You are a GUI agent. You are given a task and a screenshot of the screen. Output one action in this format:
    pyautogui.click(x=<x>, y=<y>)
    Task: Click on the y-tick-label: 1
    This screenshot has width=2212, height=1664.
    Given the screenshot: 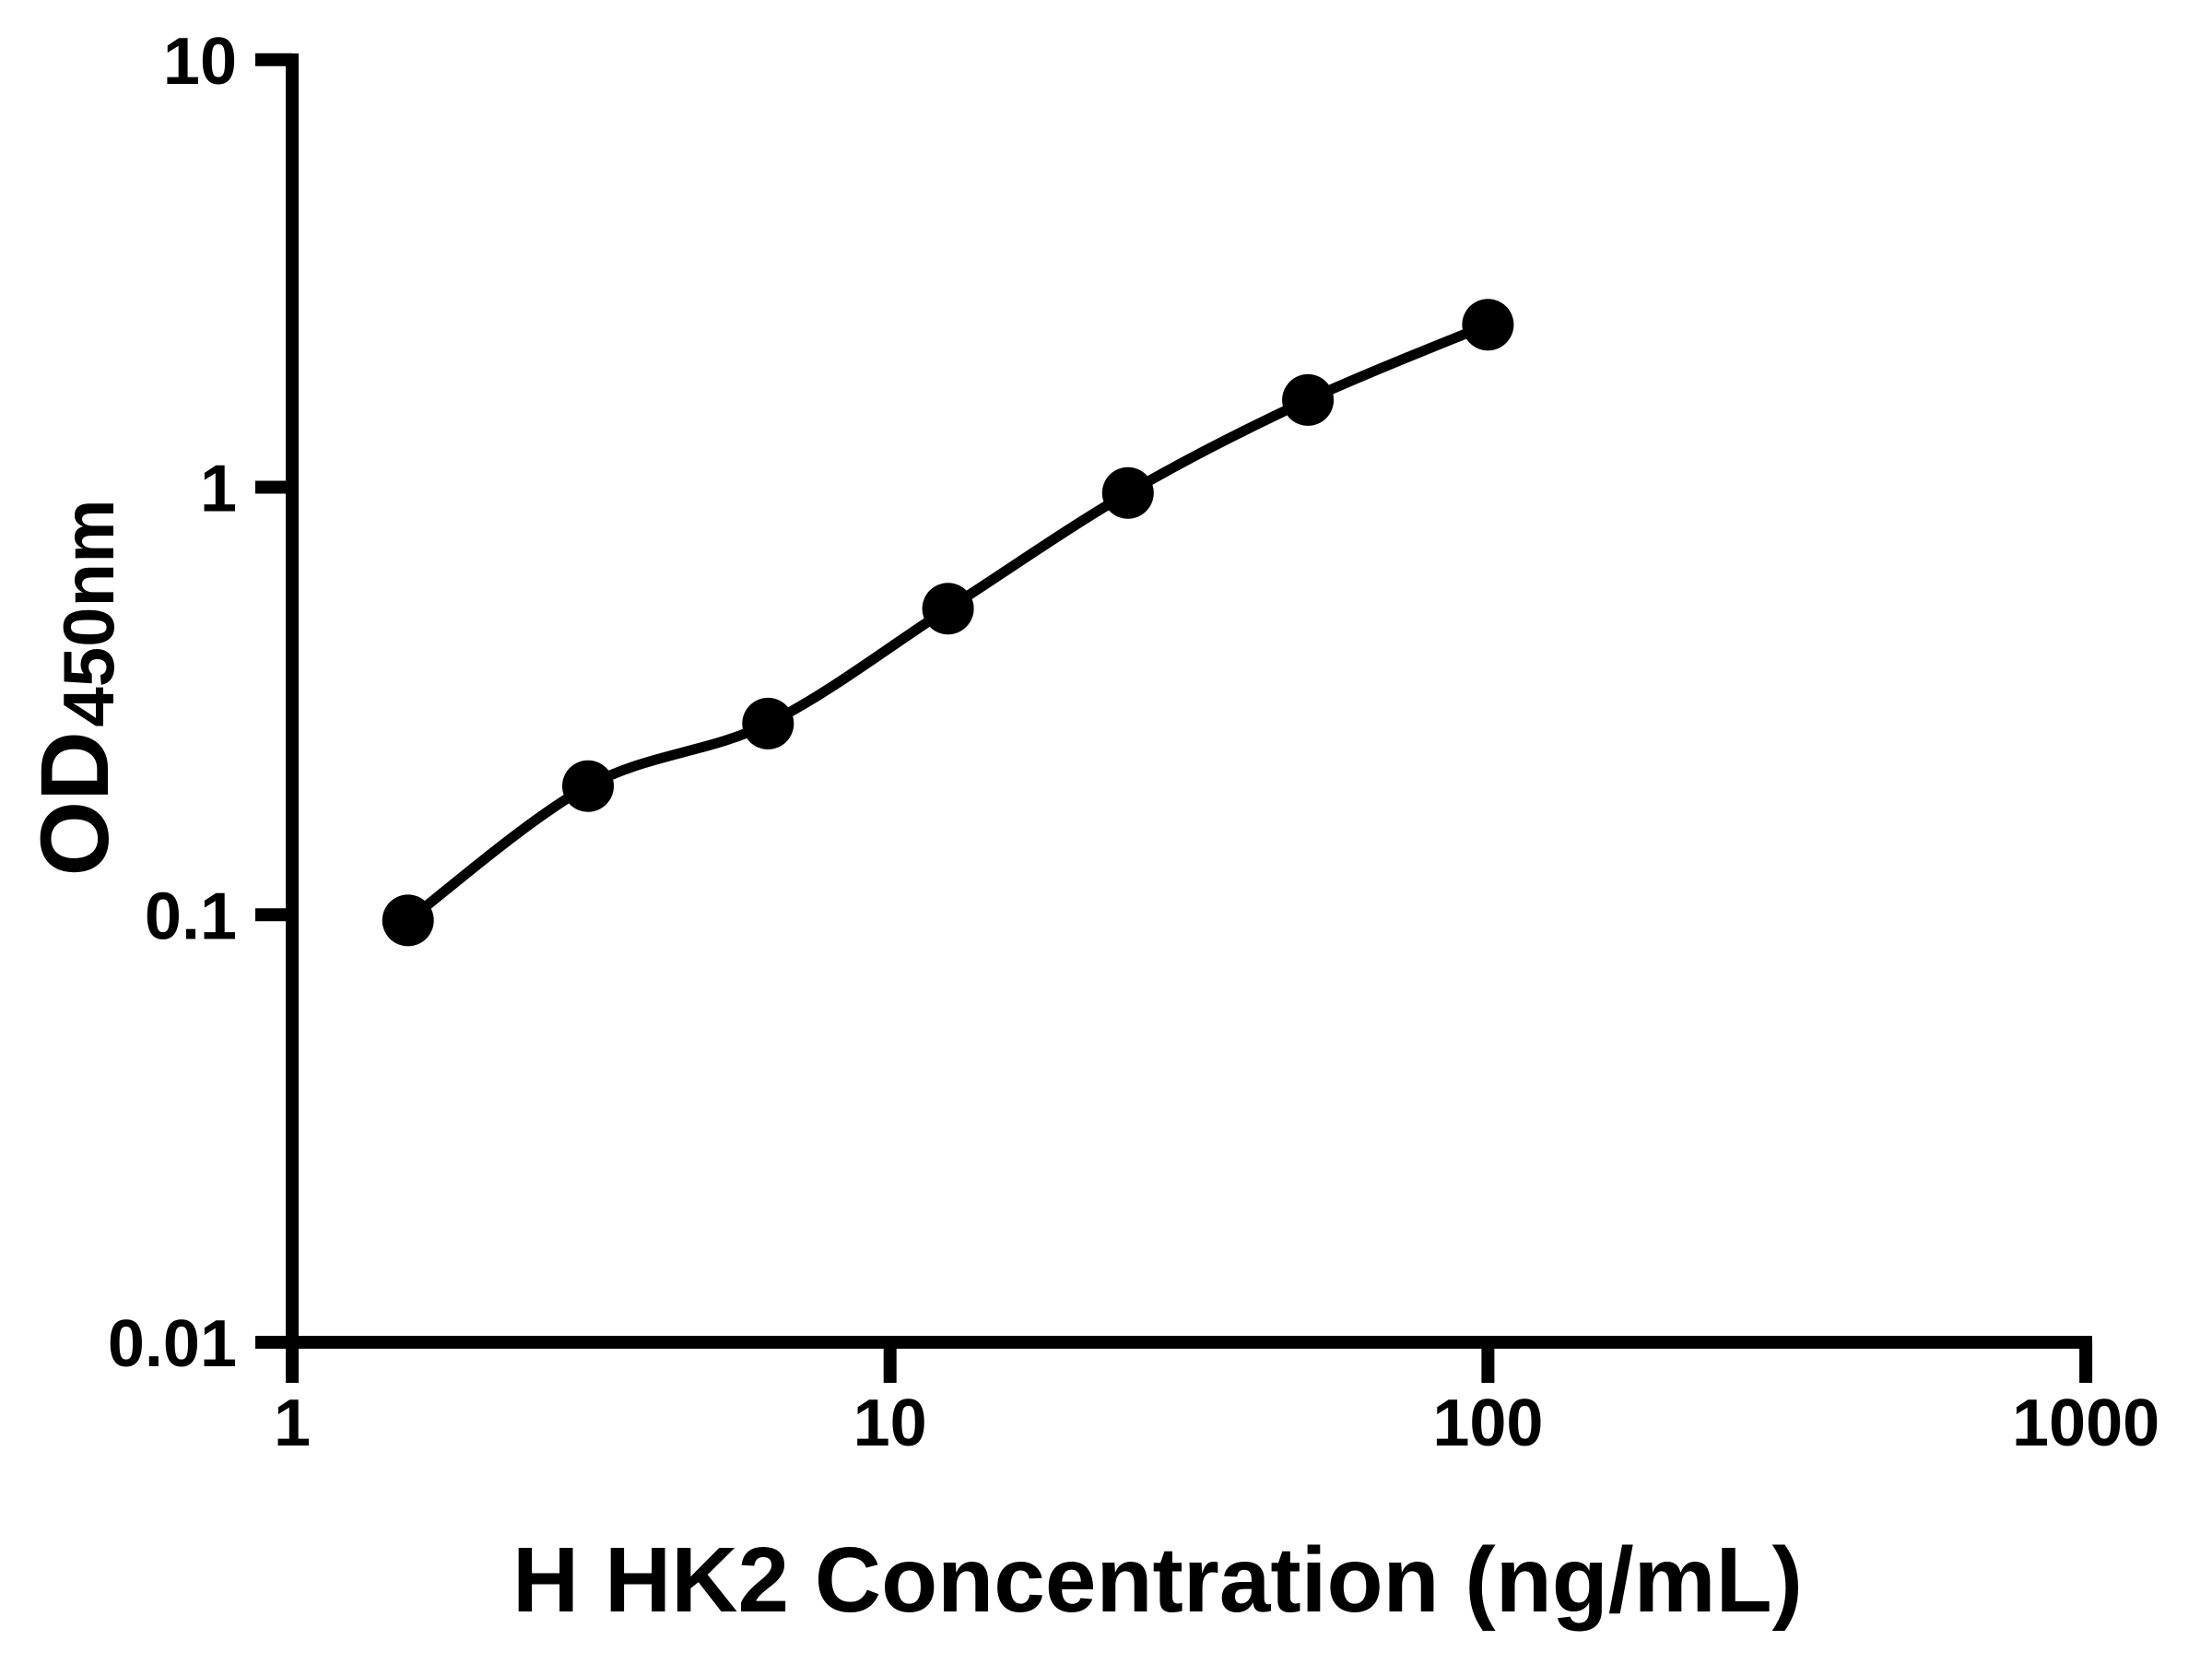 What is the action you would take?
    pyautogui.click(x=218, y=489)
    